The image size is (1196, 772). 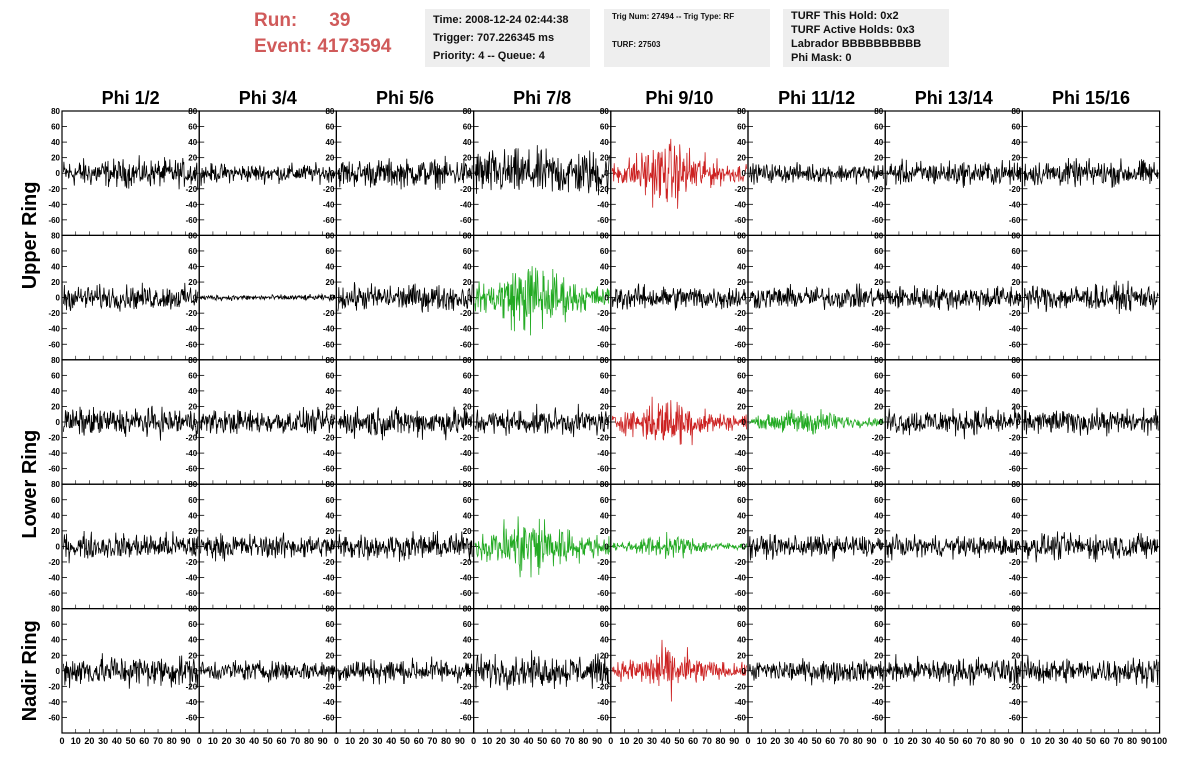 I want to click on panel-frame, so click(x=130, y=670).